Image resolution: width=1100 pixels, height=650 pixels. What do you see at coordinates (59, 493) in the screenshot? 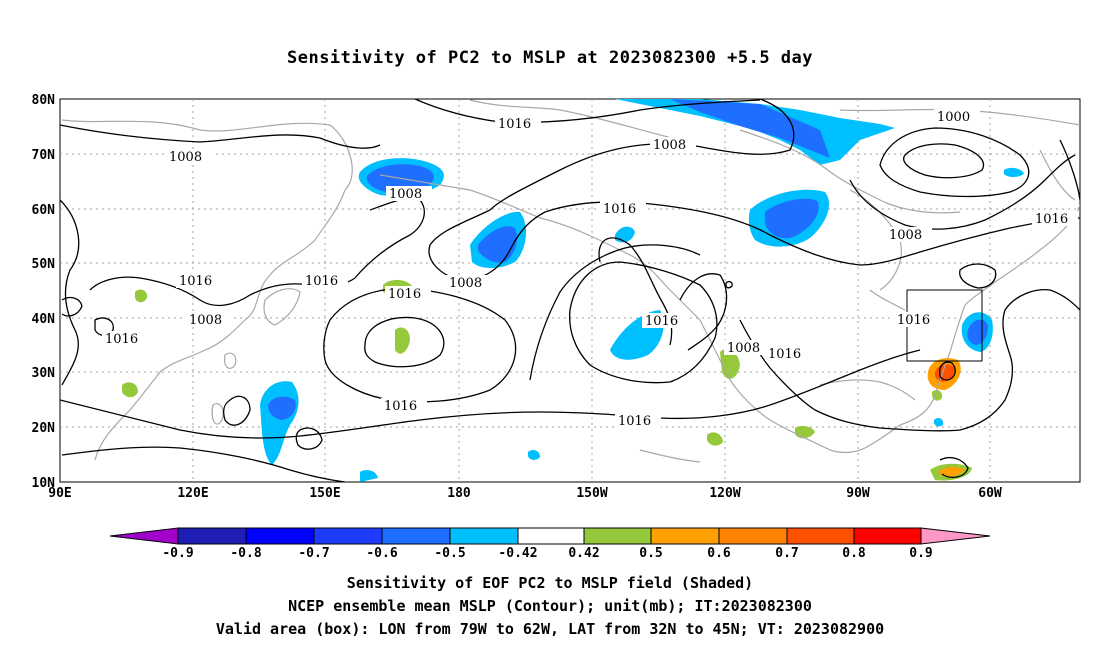
I see `lon-label: 90E` at bounding box center [59, 493].